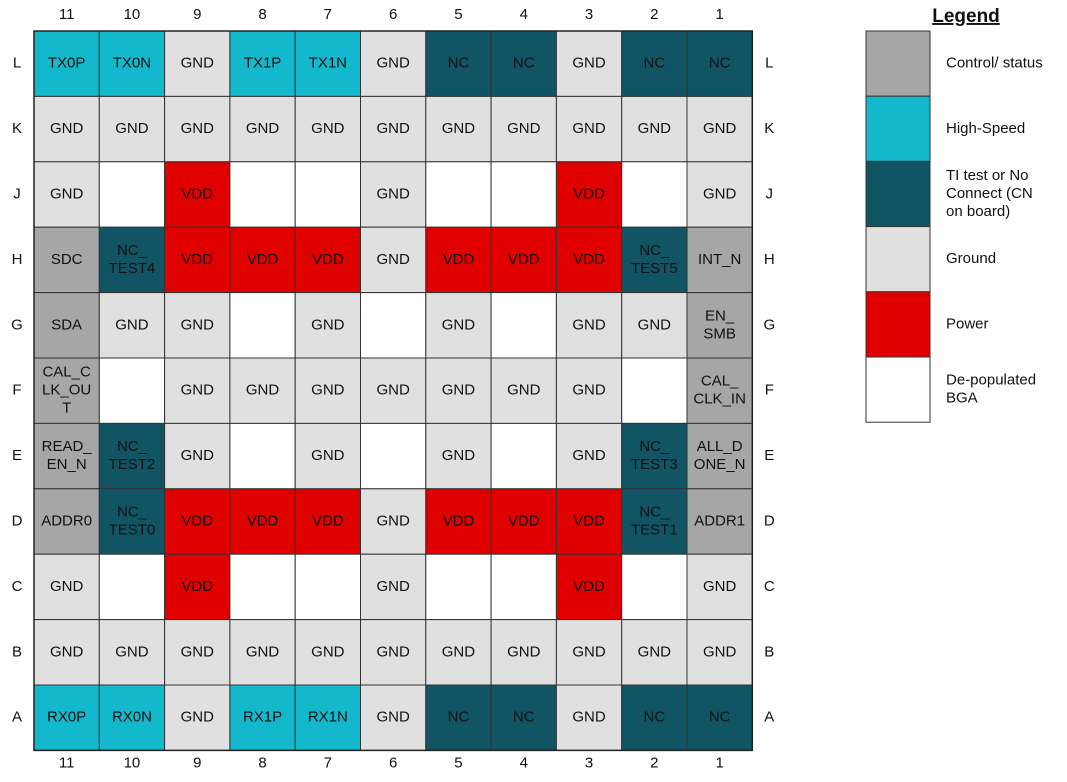 Image resolution: width=1067 pixels, height=782 pixels. Describe the element at coordinates (524, 762) in the screenshot. I see `column-label: 4` at that location.